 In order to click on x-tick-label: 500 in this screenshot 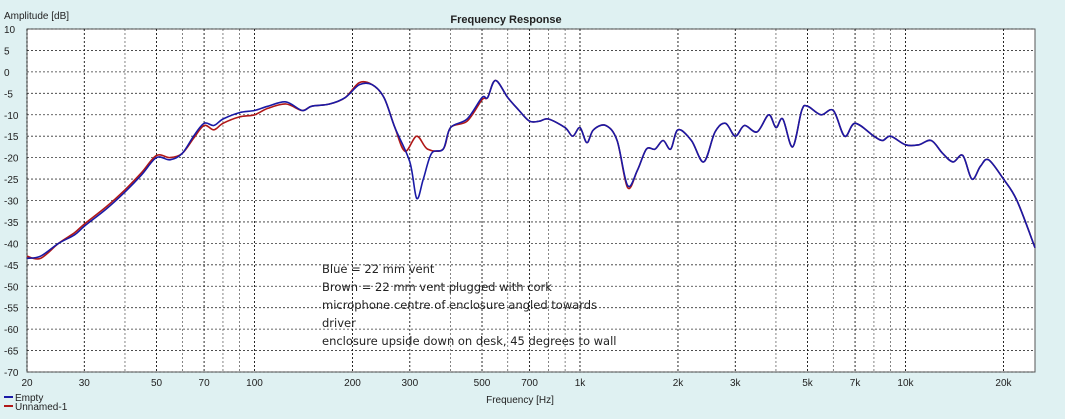, I will do `click(482, 383)`.